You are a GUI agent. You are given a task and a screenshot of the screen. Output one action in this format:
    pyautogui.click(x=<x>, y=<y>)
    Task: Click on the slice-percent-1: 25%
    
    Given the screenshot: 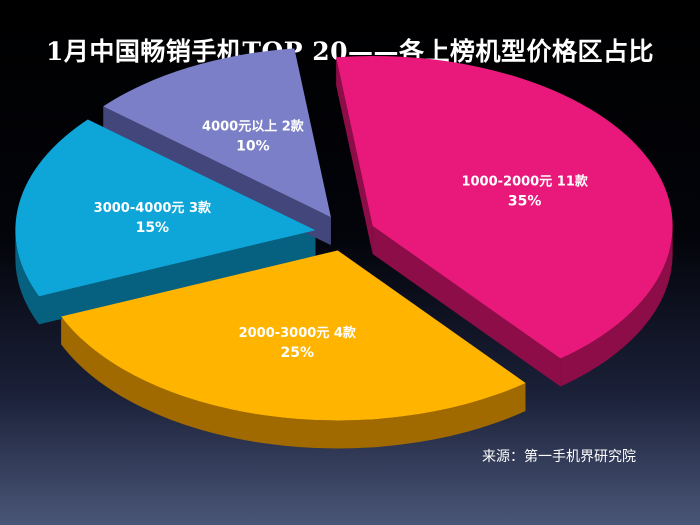 What is the action you would take?
    pyautogui.click(x=297, y=353)
    